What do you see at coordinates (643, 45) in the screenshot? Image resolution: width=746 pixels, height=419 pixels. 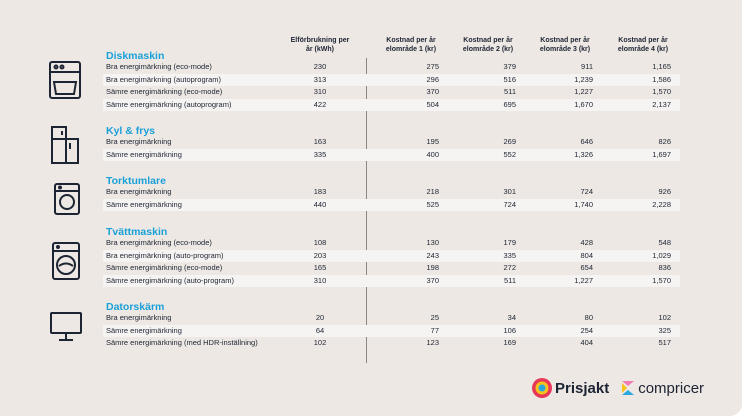 I see `header-area-4: Kostnad per år elområde 4 (kr)` at bounding box center [643, 45].